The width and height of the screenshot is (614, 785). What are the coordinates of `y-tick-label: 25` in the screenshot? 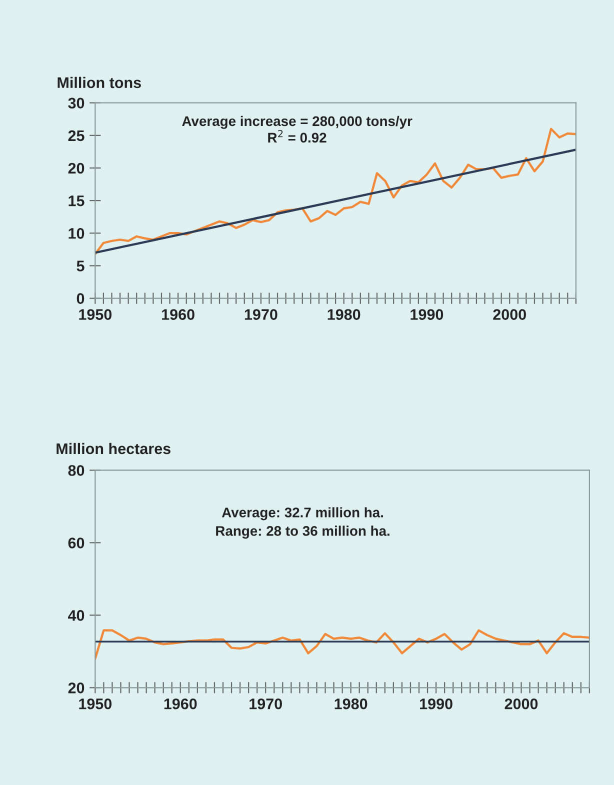 It's located at (76, 136).